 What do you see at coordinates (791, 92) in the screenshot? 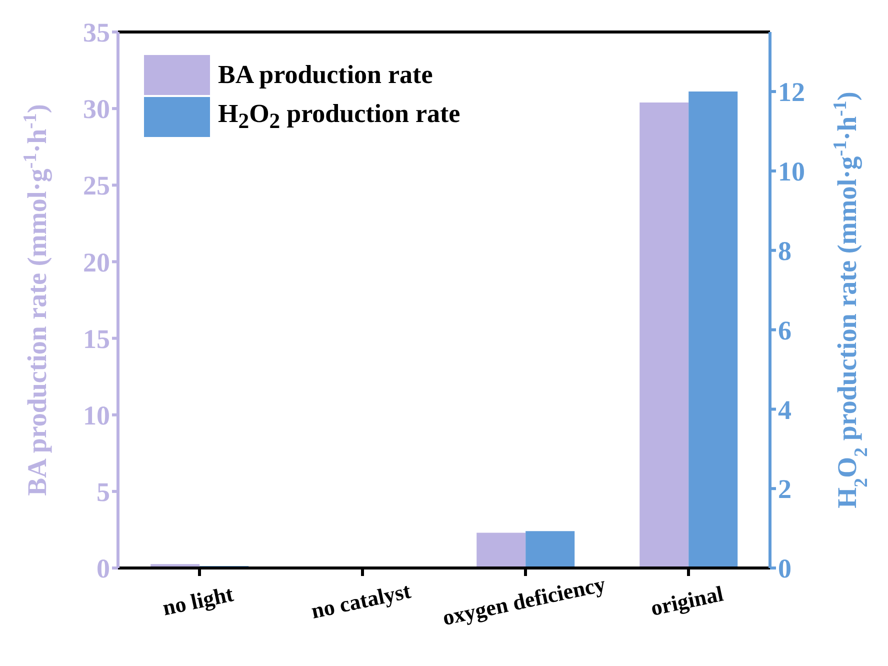
I see `y2-tick-label: 12` at bounding box center [791, 92].